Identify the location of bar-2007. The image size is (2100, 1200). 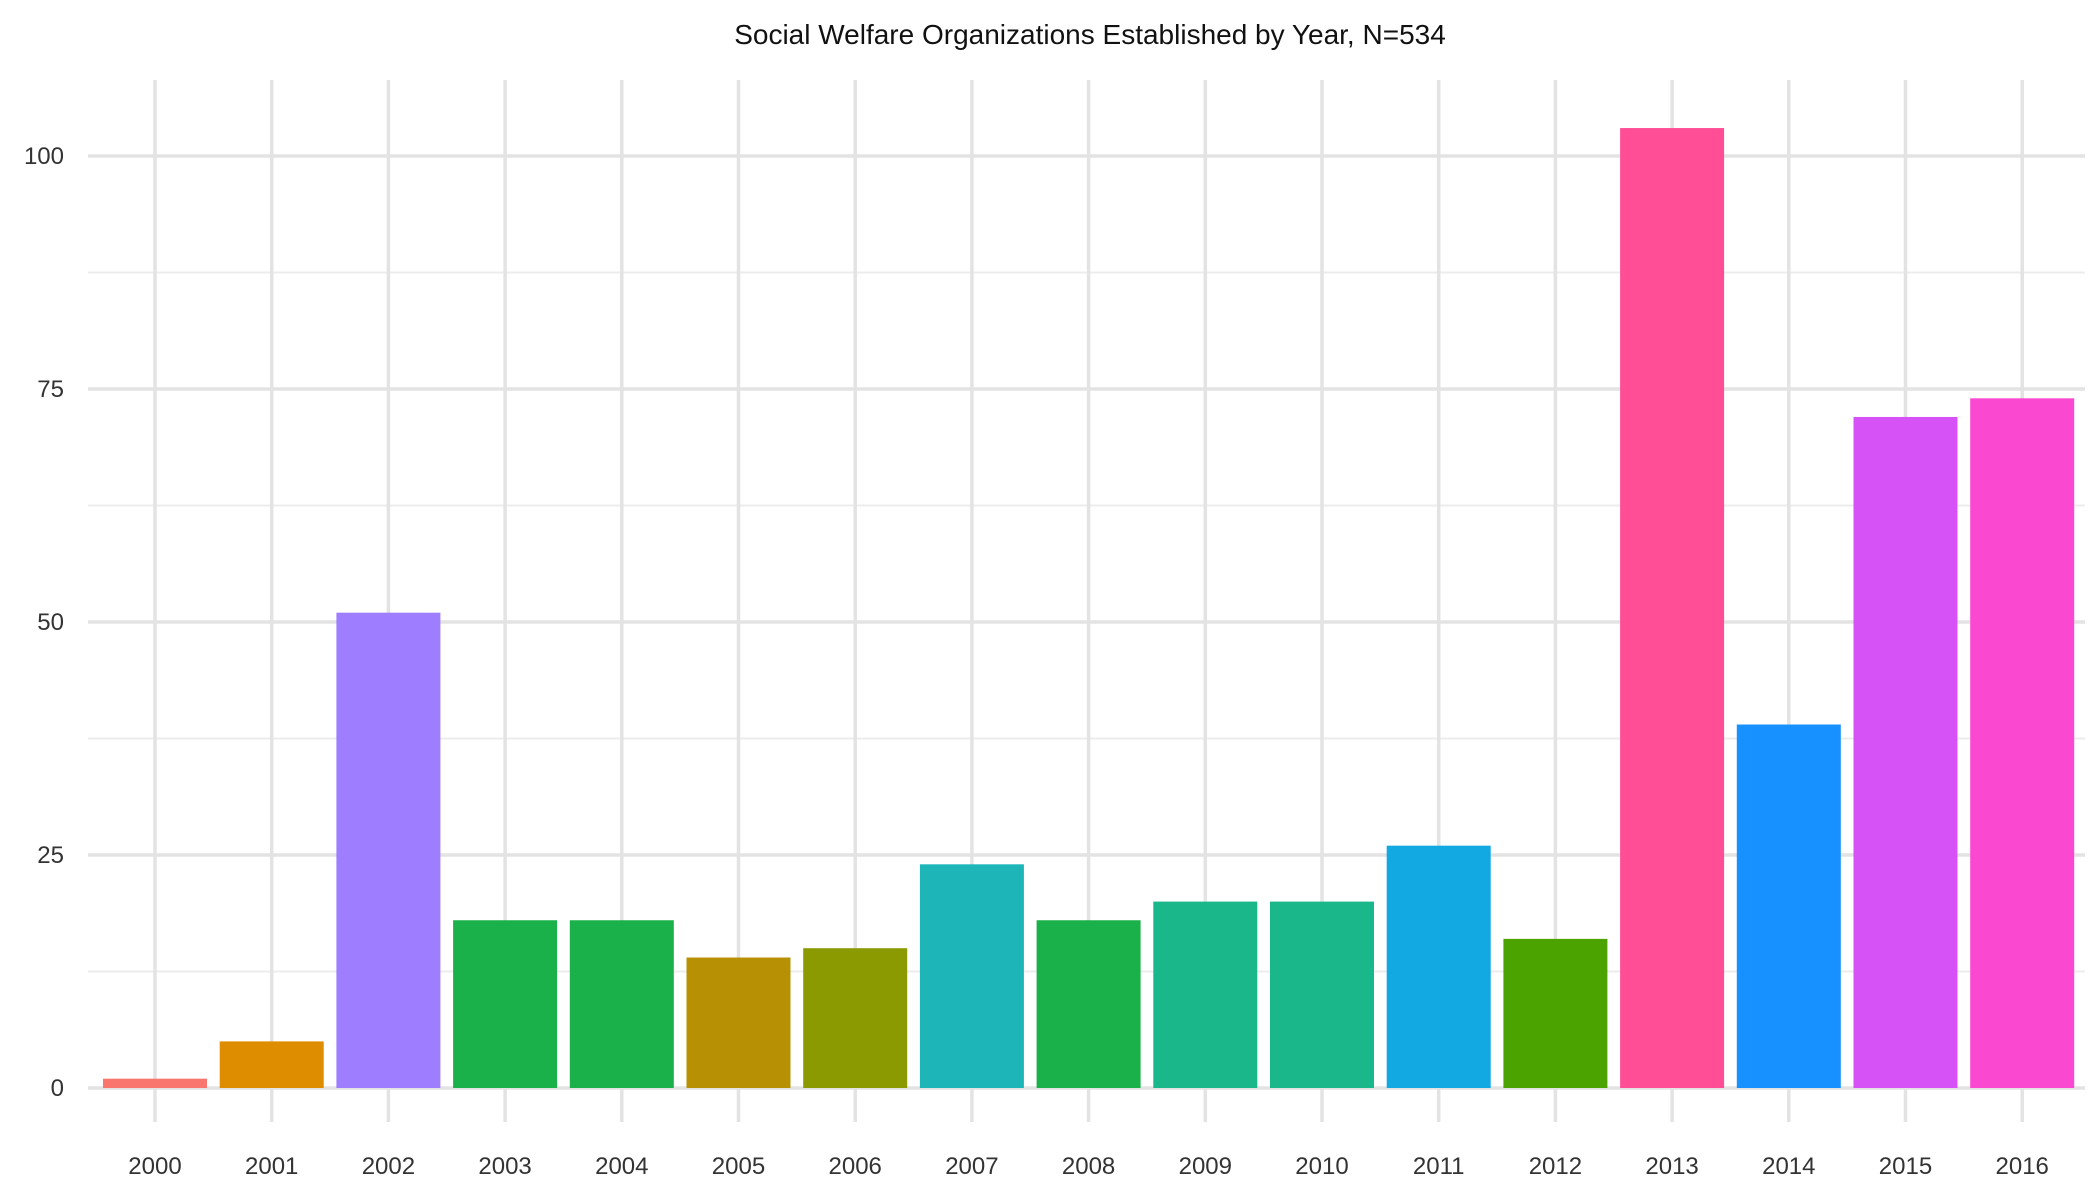
(971, 976).